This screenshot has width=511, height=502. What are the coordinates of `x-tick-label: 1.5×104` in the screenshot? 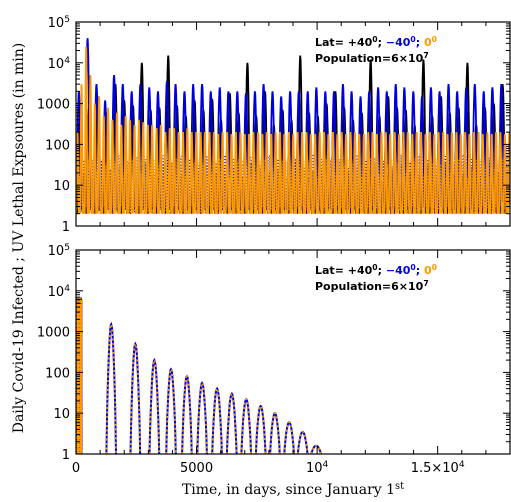 It's located at (438, 468).